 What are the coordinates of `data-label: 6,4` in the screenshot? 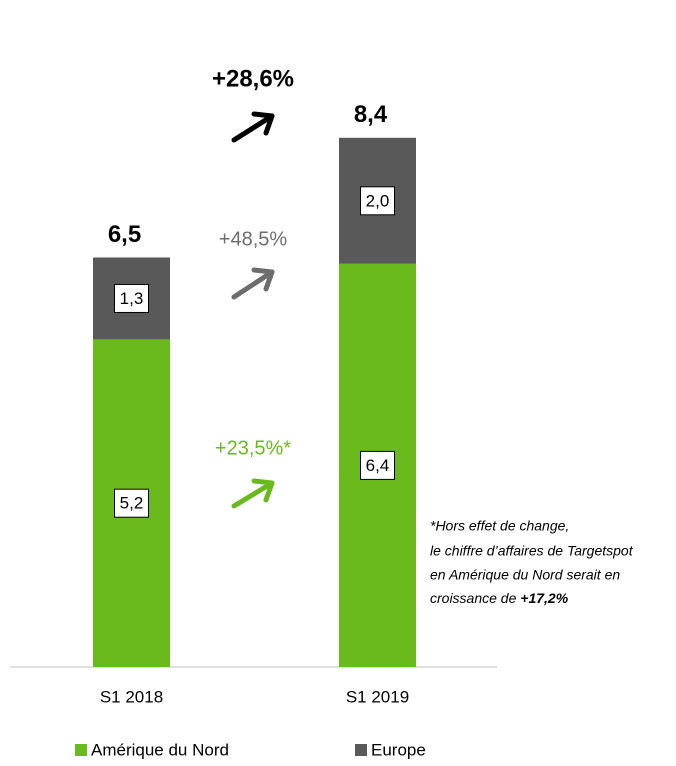 It's located at (378, 465).